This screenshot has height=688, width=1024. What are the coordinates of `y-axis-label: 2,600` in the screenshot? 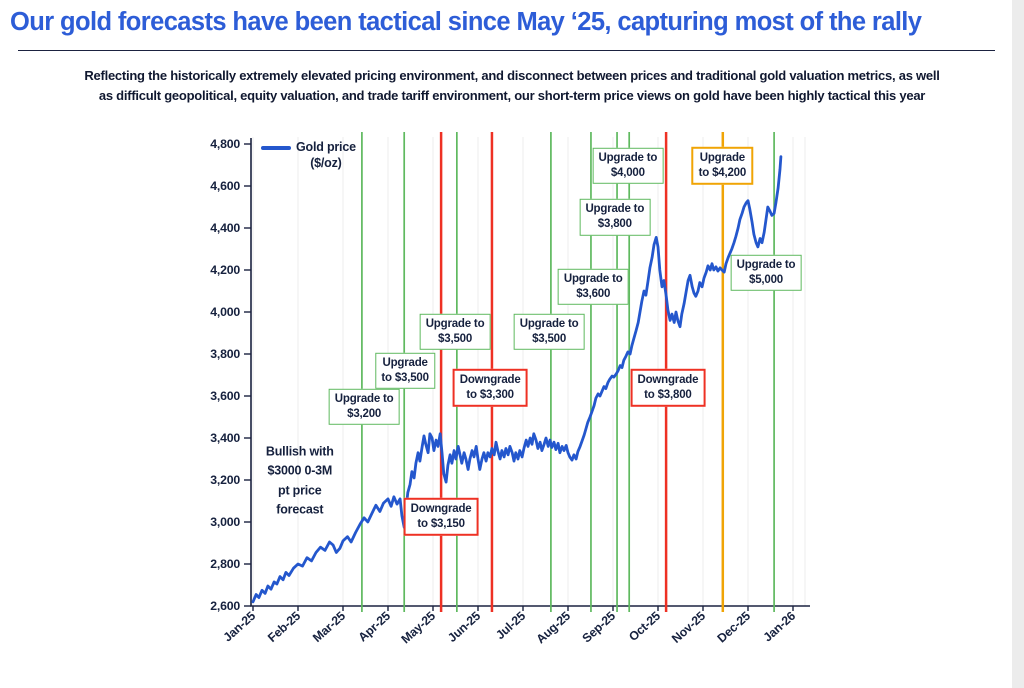 It's located at (225, 606).